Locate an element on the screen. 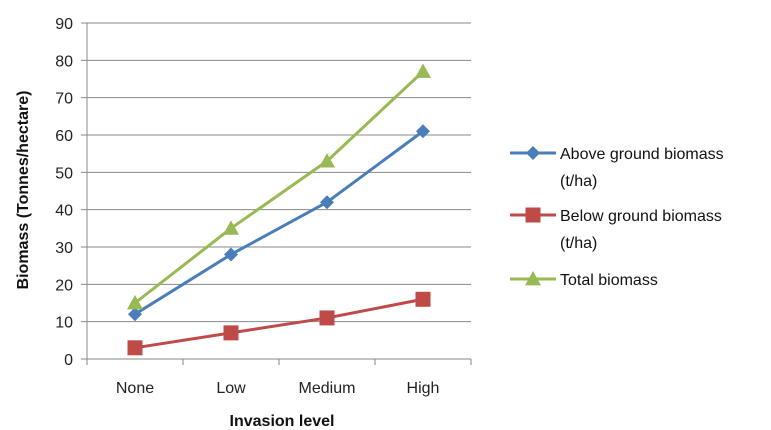  x-tick-labels: None Low Medium High is located at coordinates (278, 388).